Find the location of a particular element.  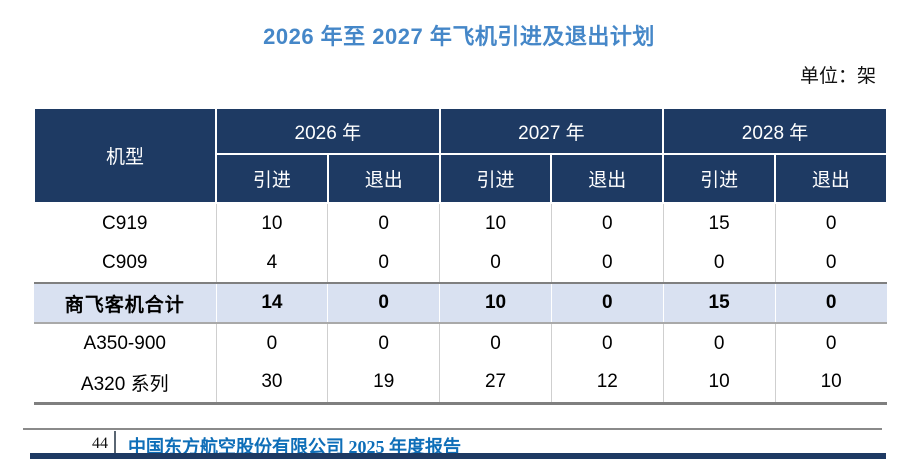

page-title: 2026 年至 2027 年飞机引进及退出计划 is located at coordinates (459, 36).